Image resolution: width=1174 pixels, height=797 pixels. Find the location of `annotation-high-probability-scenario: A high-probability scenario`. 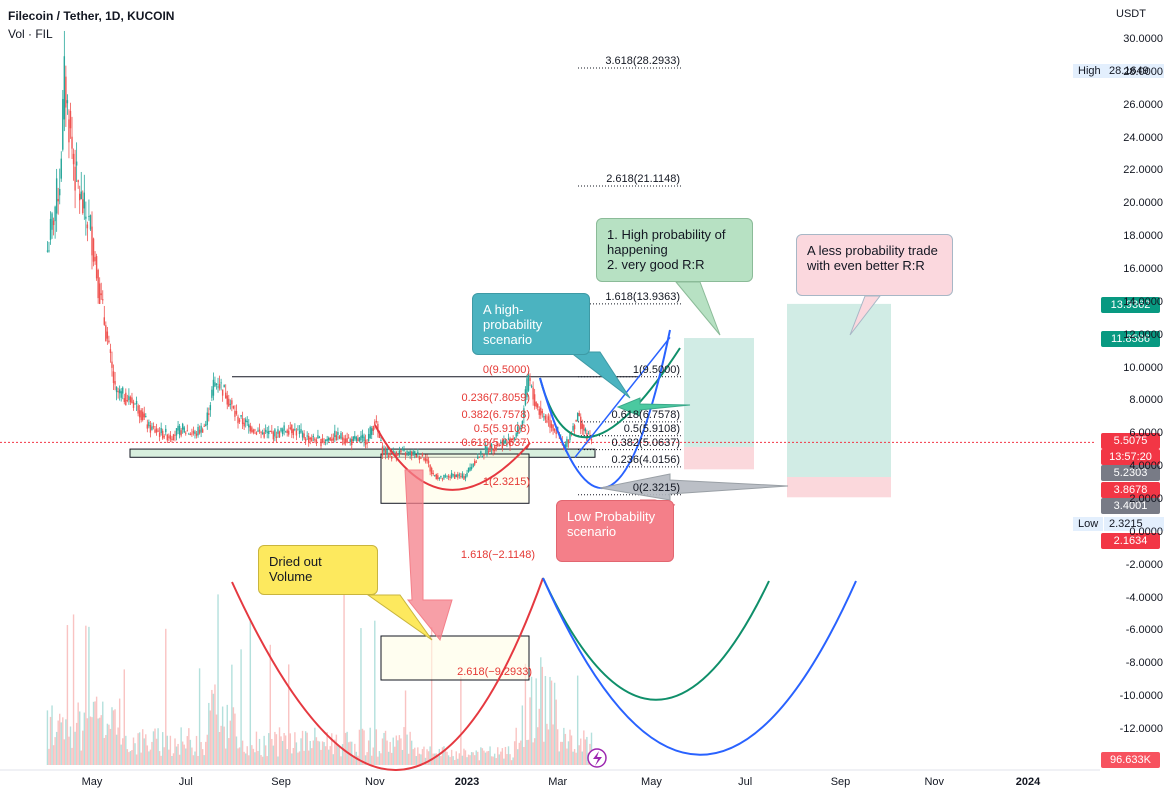

annotation-high-probability-scenario: A high-probability scenario is located at coordinates (531, 324).